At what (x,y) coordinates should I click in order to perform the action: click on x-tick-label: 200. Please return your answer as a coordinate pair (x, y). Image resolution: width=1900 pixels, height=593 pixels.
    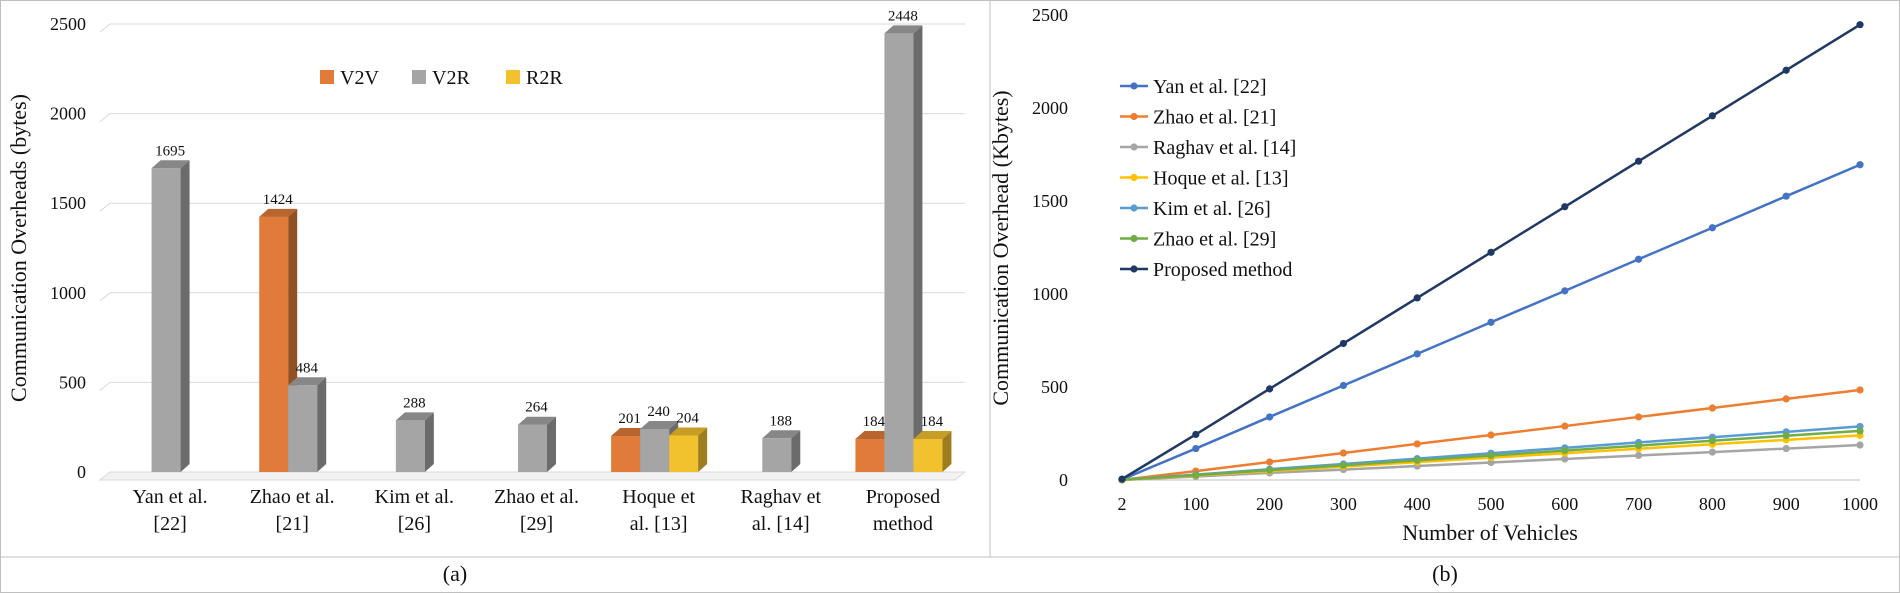
    Looking at the image, I should click on (1269, 504).